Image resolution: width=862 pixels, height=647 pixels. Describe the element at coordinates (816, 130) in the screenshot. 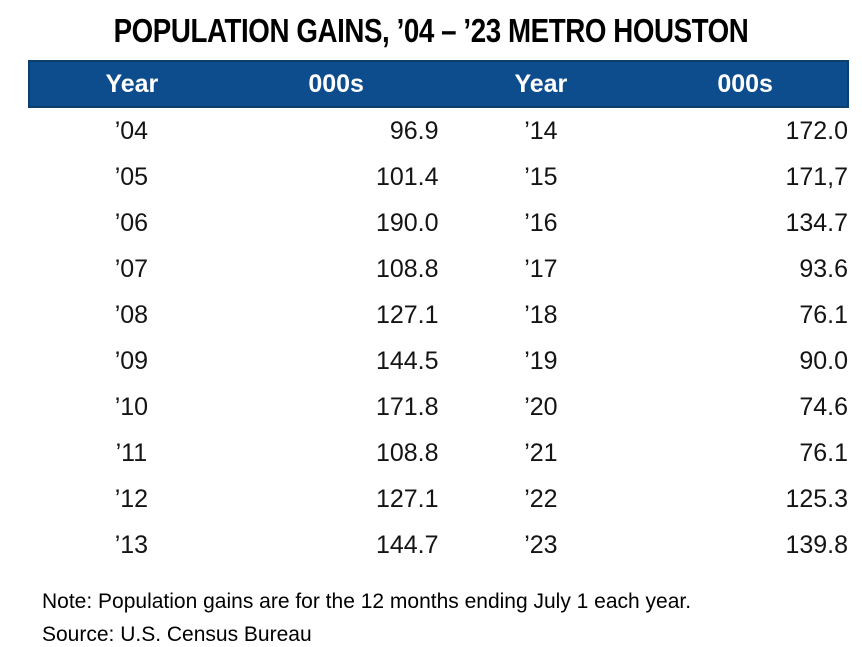

I see `value-cell: 172.0` at that location.